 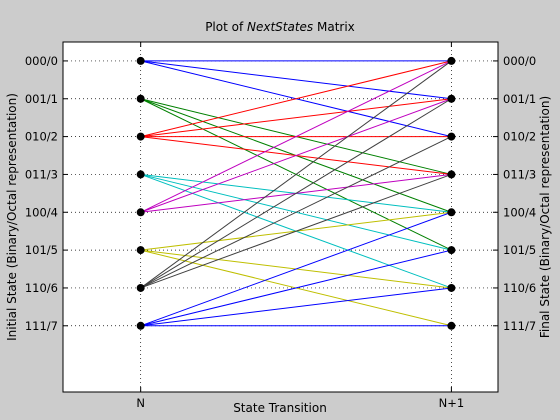 I want to click on left-y-tick-labels: 000/0 001/1 010/2 011/3 100/4 101/5 110/6 111/7, so click(x=41, y=193).